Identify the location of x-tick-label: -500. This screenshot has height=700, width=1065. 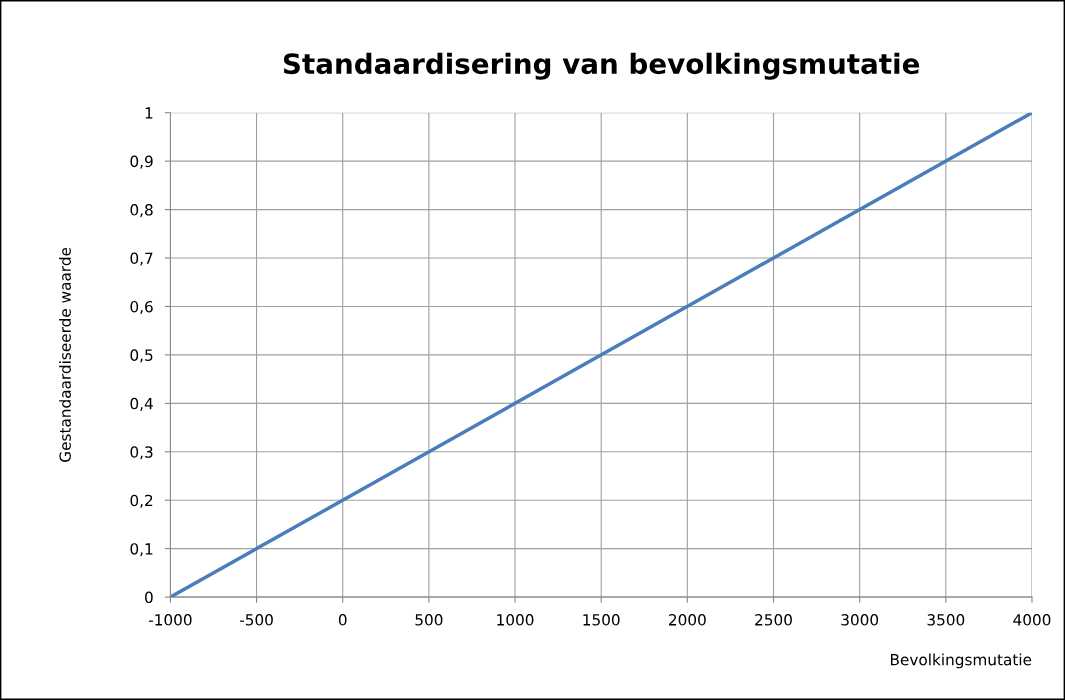
(256, 620).